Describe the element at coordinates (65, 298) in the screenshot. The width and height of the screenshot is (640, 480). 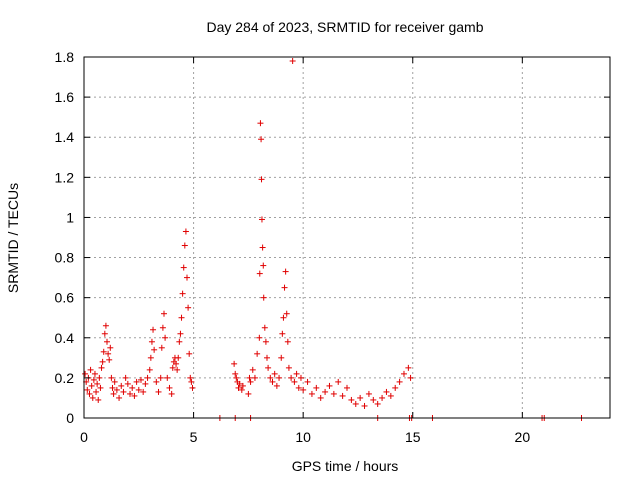
I see `y-tick-label: 0.6` at that location.